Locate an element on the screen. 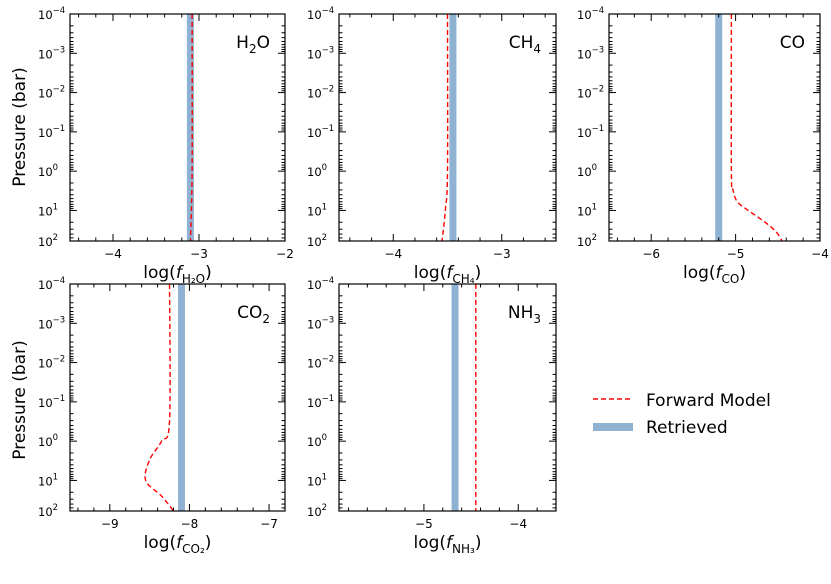 Image resolution: width=831 pixels, height=584 pixels. species-title: CH4 is located at coordinates (525, 44).